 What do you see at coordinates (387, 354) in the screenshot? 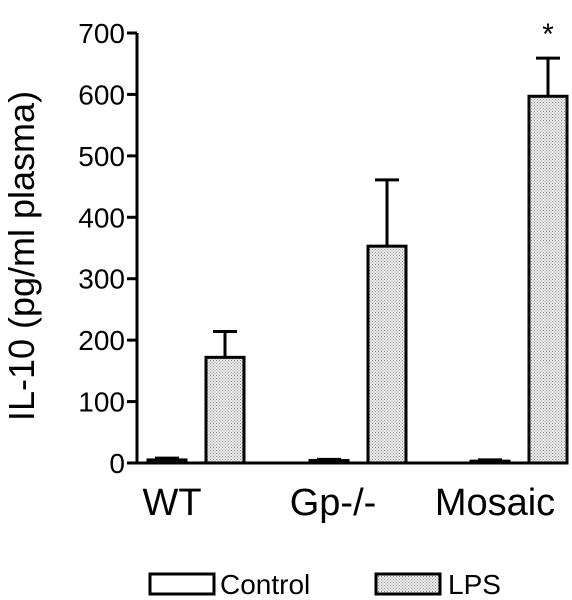
I see `bar-lps-gp` at bounding box center [387, 354].